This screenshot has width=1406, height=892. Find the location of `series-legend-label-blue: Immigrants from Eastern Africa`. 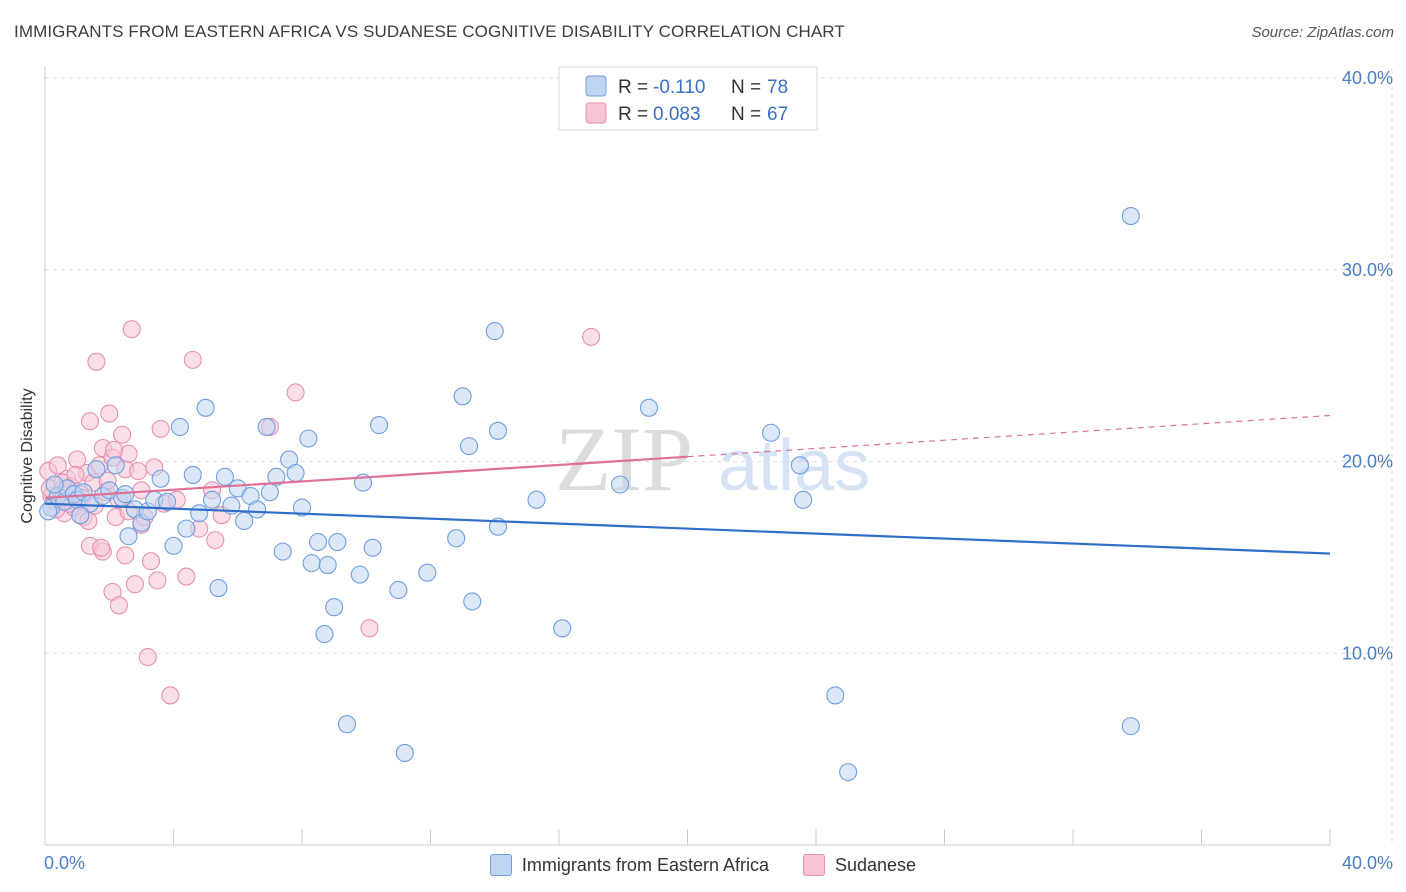

series-legend-label-blue: Immigrants from Eastern Africa is located at coordinates (645, 864).